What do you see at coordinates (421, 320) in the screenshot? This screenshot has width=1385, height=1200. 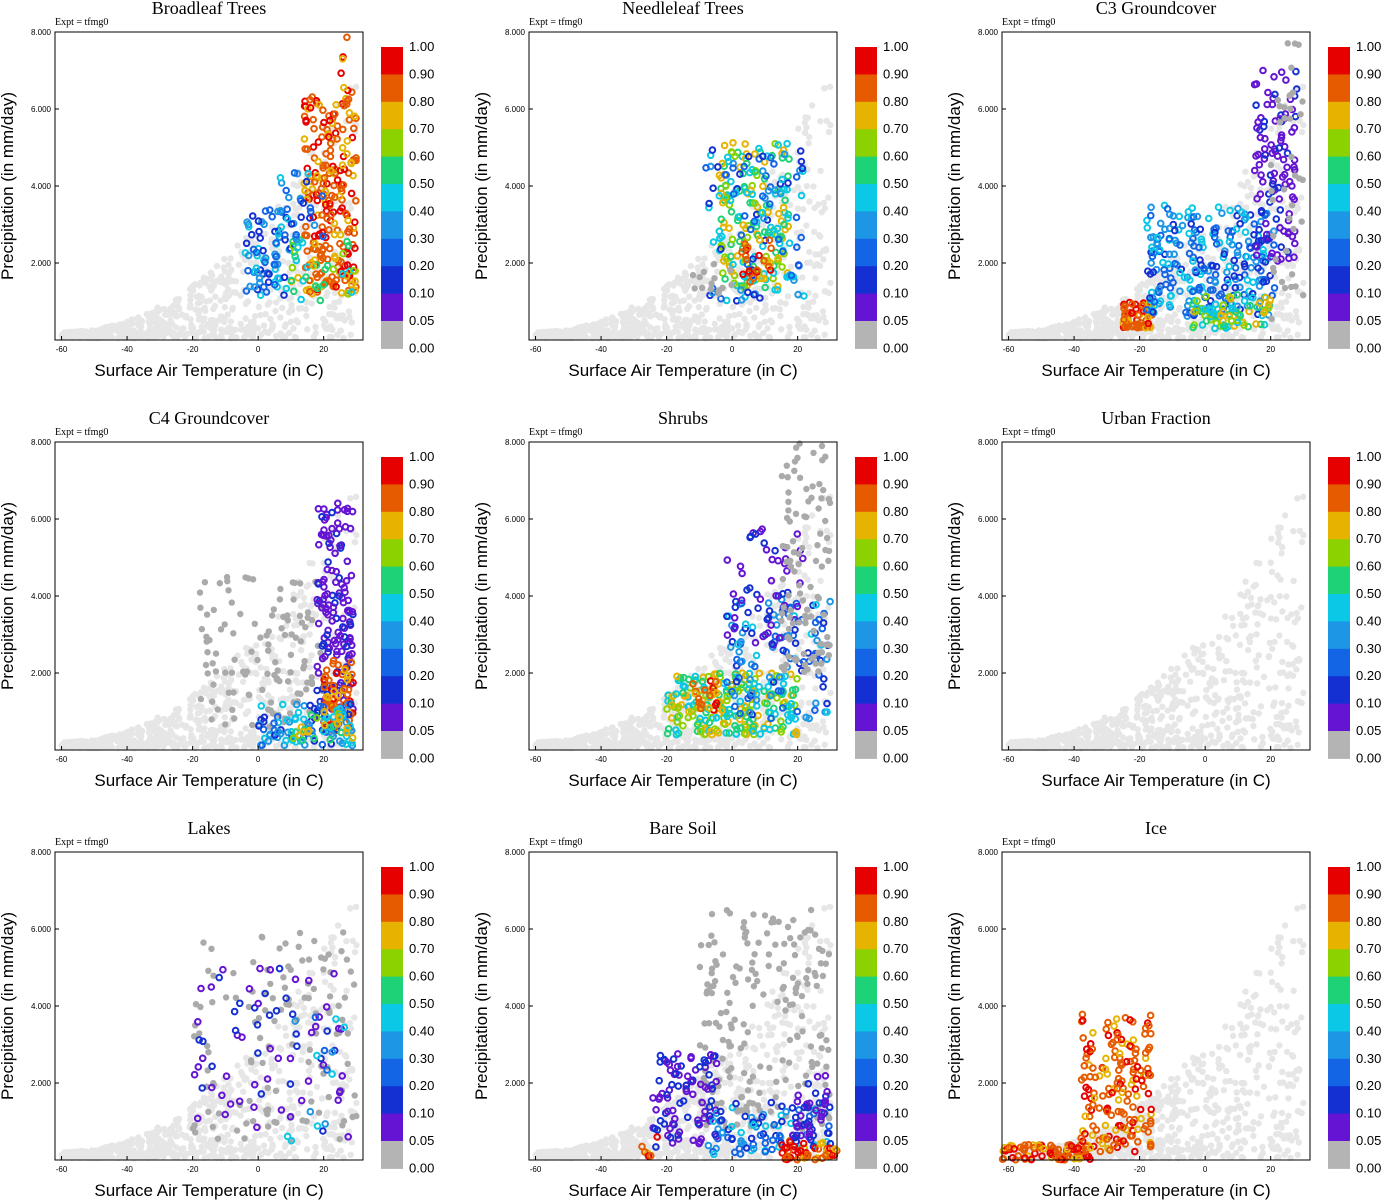 I see `colorbar-label: 0.05` at bounding box center [421, 320].